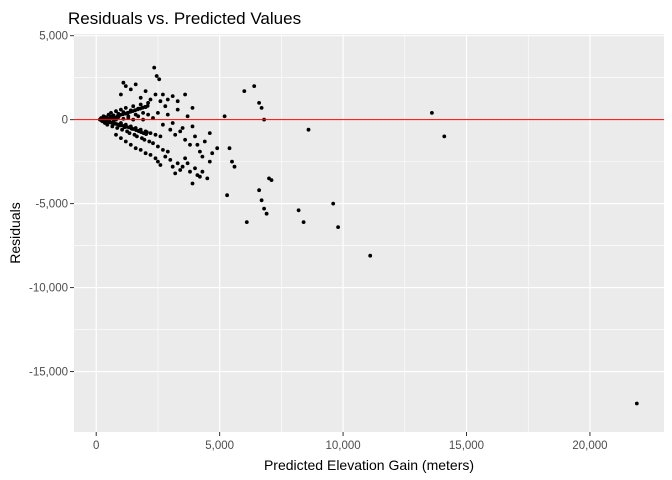 The height and width of the screenshot is (480, 672). I want to click on x-tick-label: 15,000, so click(466, 446).